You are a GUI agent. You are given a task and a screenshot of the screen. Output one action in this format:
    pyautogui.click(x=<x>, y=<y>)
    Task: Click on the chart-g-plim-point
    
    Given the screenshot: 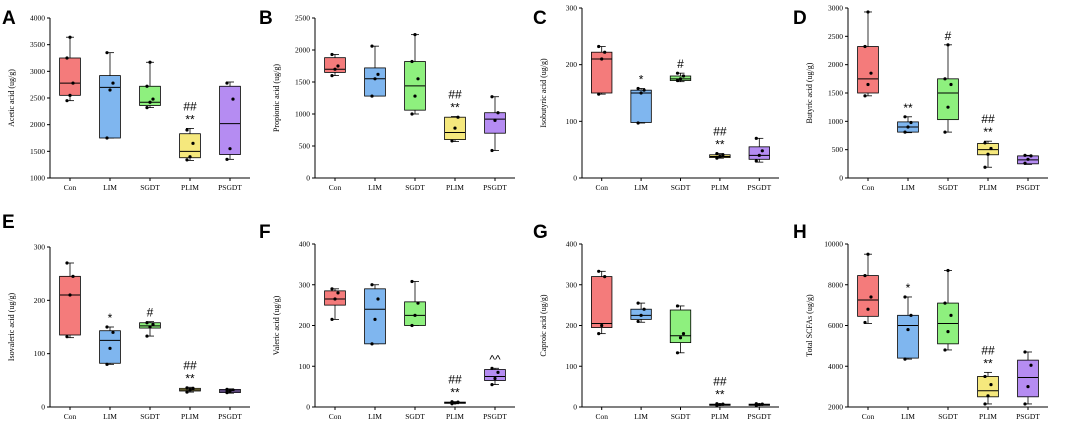 What is the action you would take?
    pyautogui.click(x=720, y=404)
    